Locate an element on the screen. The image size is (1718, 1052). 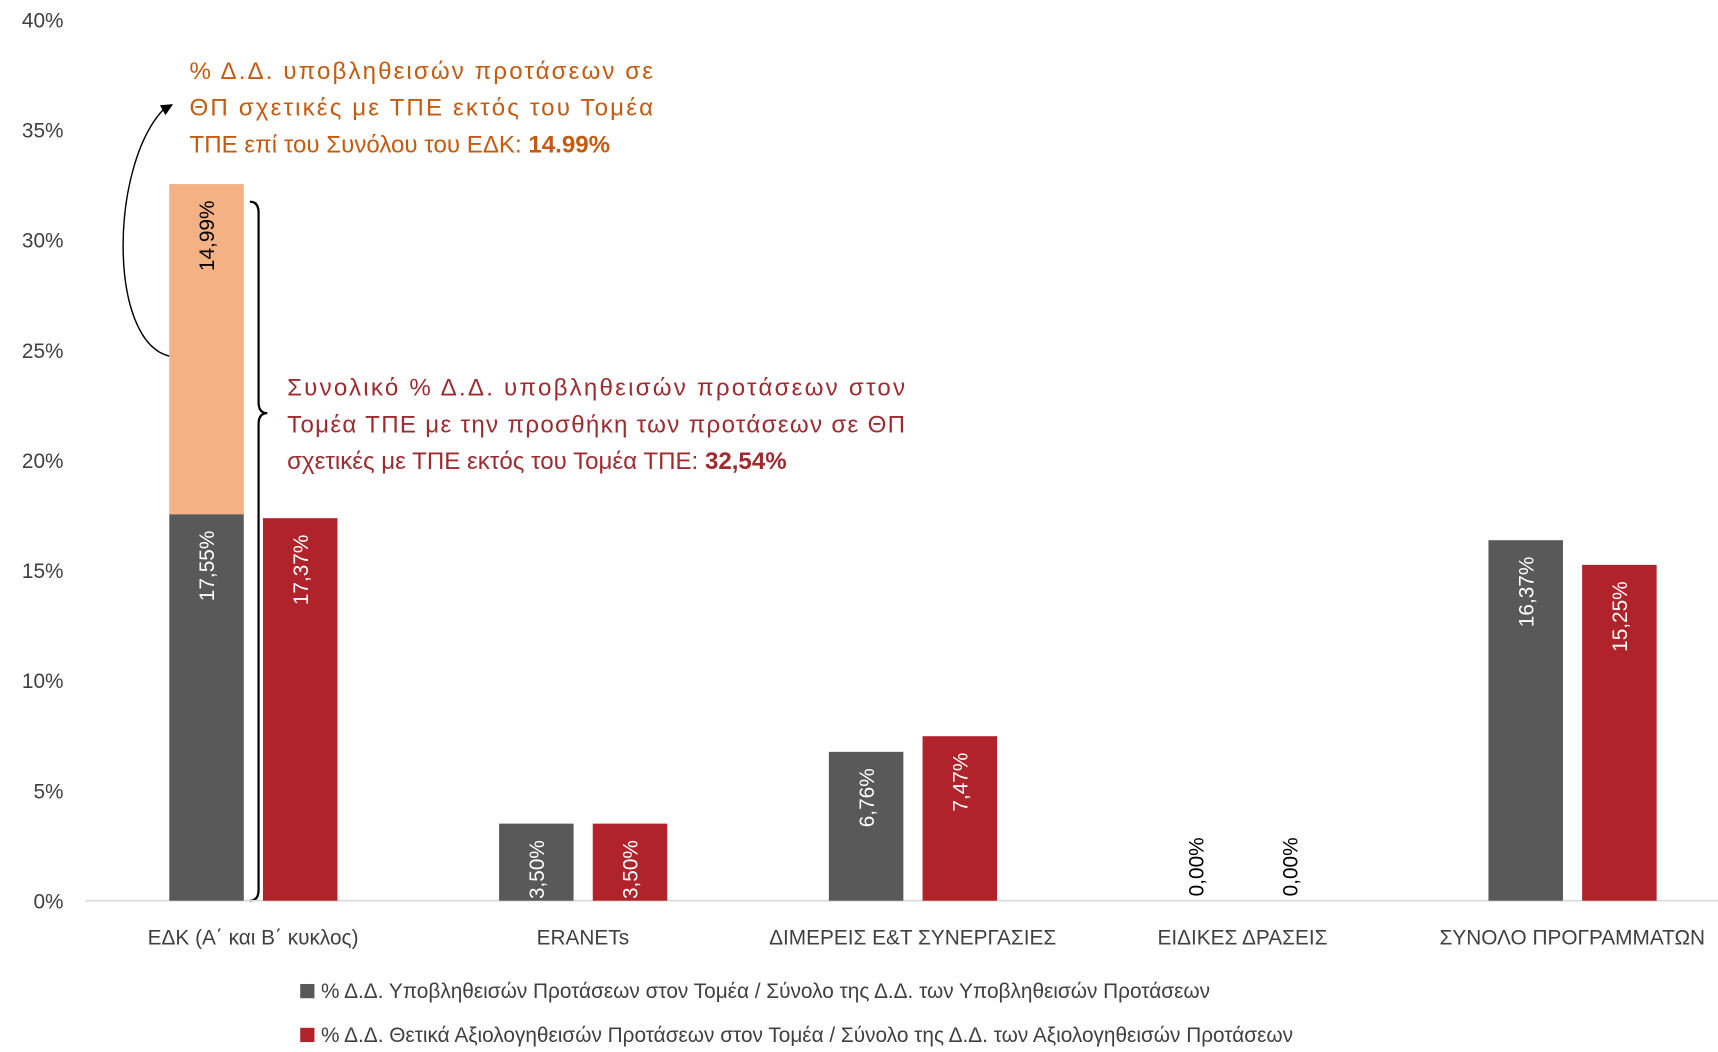
y-tick-label: 10% is located at coordinates (43, 681).